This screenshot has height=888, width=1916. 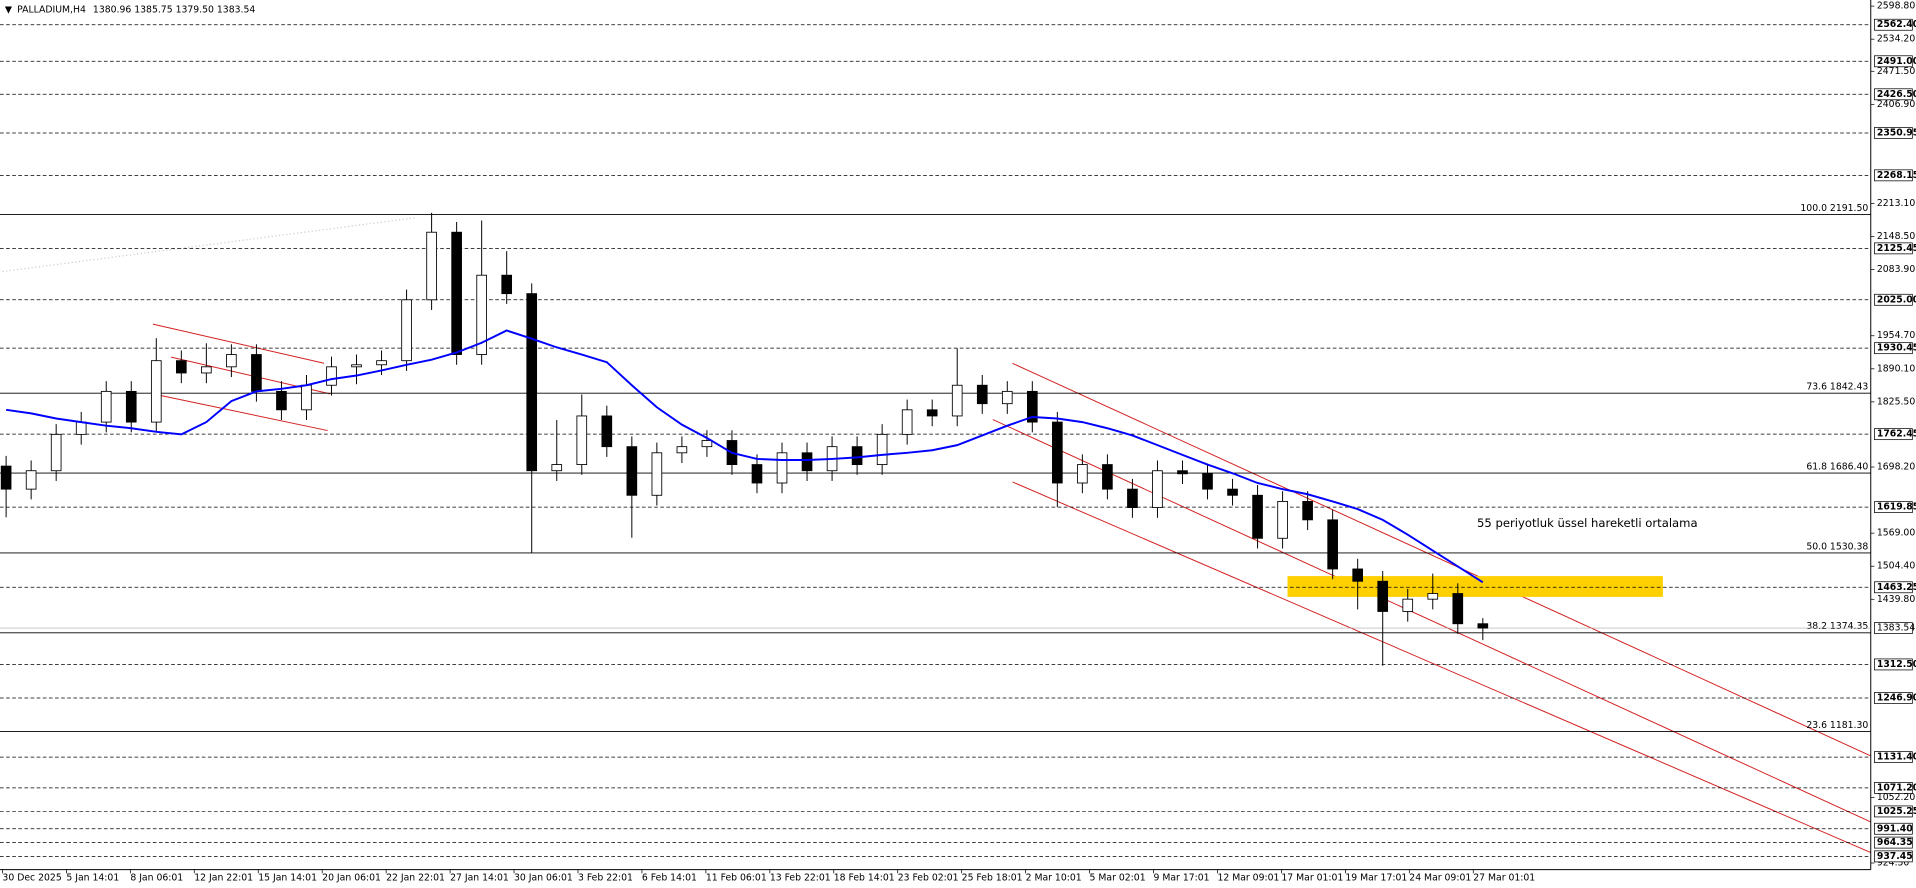 What do you see at coordinates (1182, 878) in the screenshot?
I see `x-tick-label: 9 Mar 17:01` at bounding box center [1182, 878].